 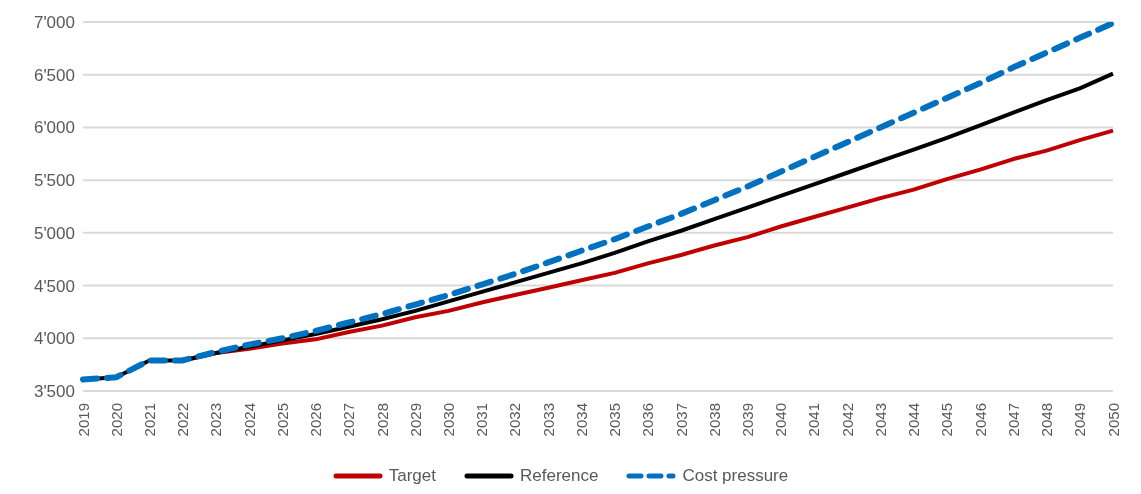 I want to click on y-tick-label: 4'500, so click(x=54, y=286).